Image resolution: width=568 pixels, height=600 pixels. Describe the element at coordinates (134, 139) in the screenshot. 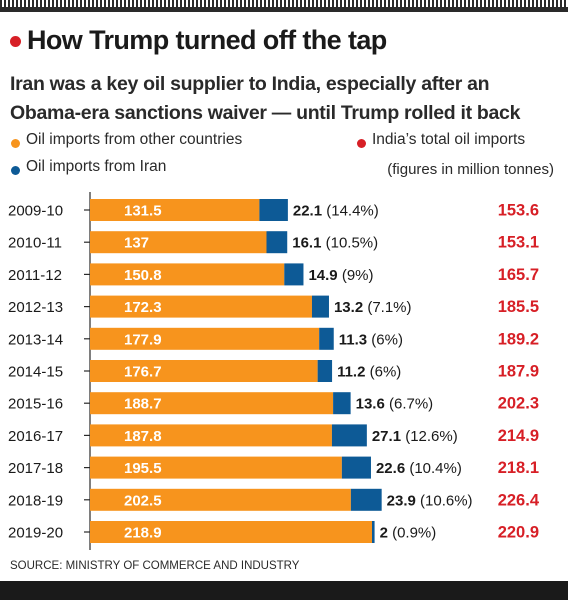

I see `legend-other-label: Oil imports from other countries` at that location.